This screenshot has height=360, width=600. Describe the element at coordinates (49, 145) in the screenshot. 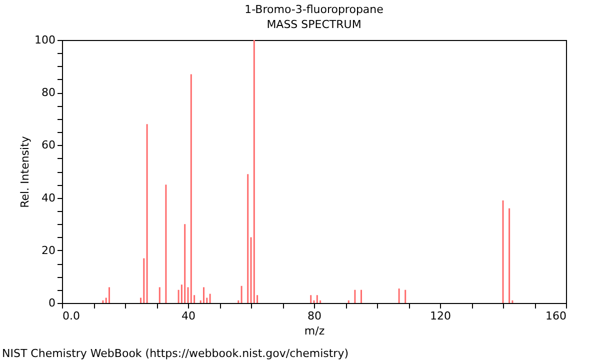

I see `y-tick-label: 60` at that location.